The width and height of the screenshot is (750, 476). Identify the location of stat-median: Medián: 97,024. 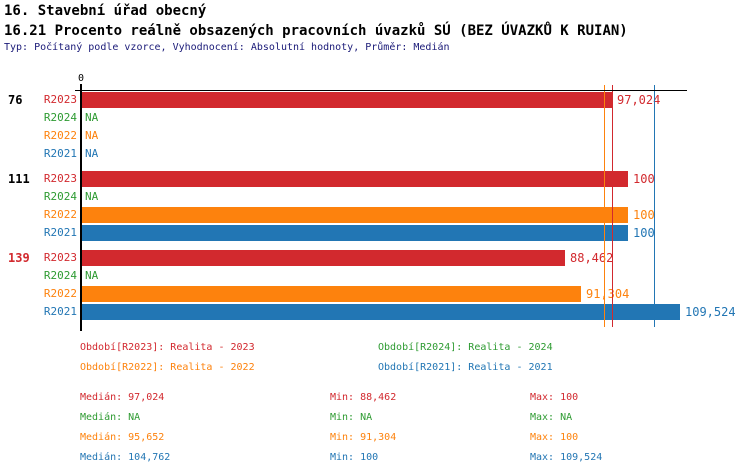
(122, 397).